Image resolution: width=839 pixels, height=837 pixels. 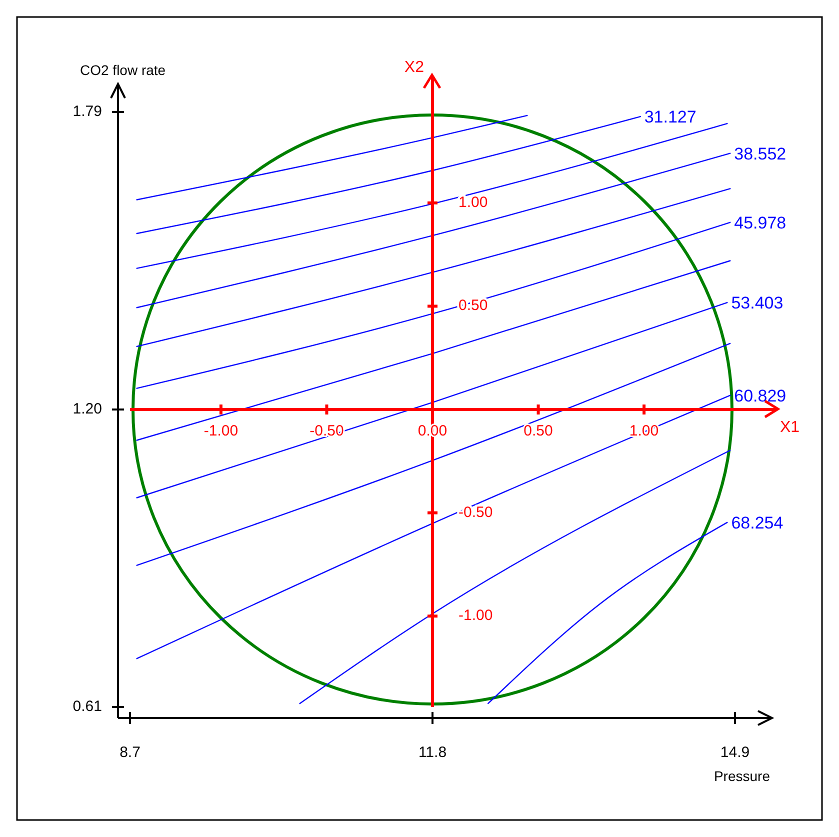 What do you see at coordinates (475, 615) in the screenshot?
I see `y2-tick-label: -1.00` at bounding box center [475, 615].